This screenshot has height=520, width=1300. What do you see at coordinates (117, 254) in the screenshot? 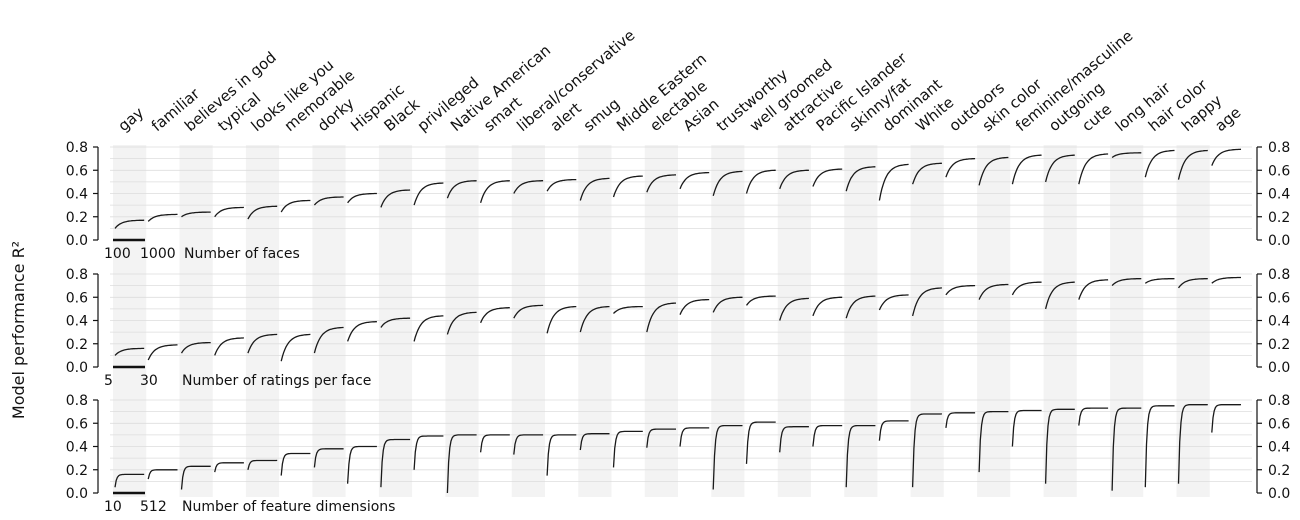
I see `scale-start-label: 100` at bounding box center [117, 254].